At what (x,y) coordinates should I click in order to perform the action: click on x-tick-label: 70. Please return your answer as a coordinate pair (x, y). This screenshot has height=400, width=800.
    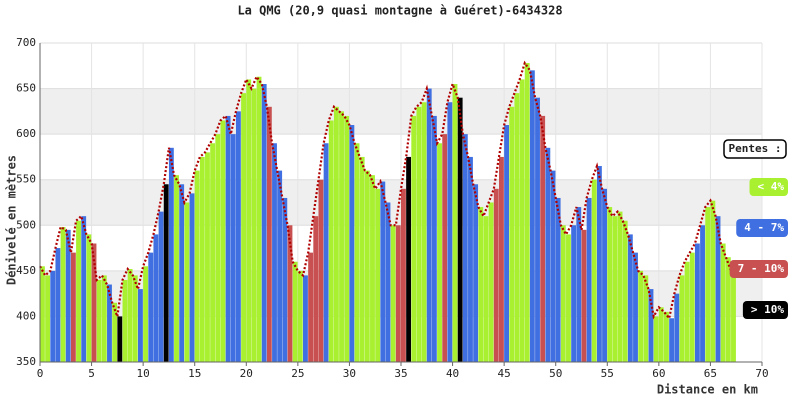
    Looking at the image, I should click on (761, 373).